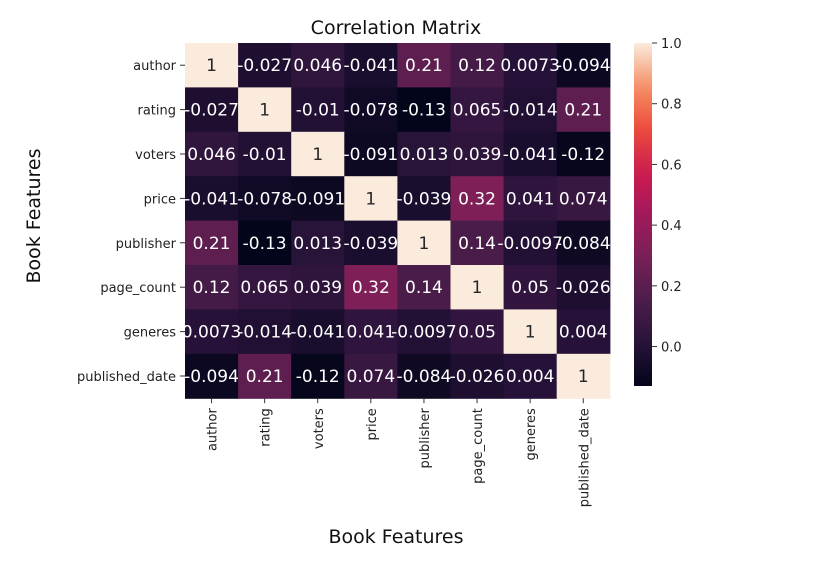  What do you see at coordinates (658, 211) in the screenshot?
I see `colorbar: 1.0 0.8 0.6 0.4 0.2 0.0` at bounding box center [658, 211].